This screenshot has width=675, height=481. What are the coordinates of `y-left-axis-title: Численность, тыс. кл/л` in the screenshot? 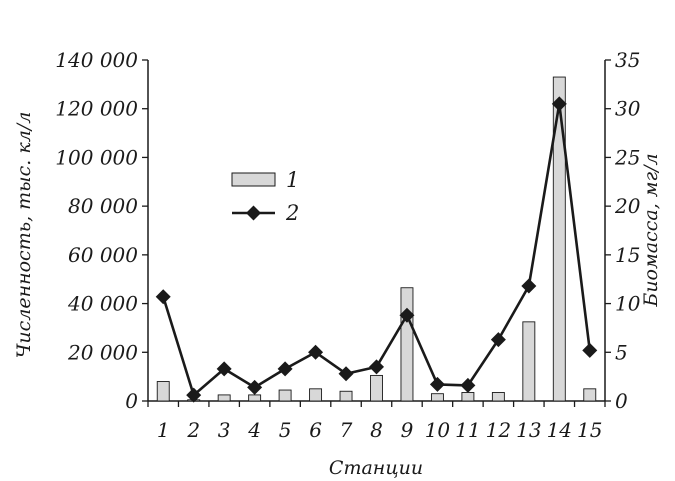 It's located at (24, 235).